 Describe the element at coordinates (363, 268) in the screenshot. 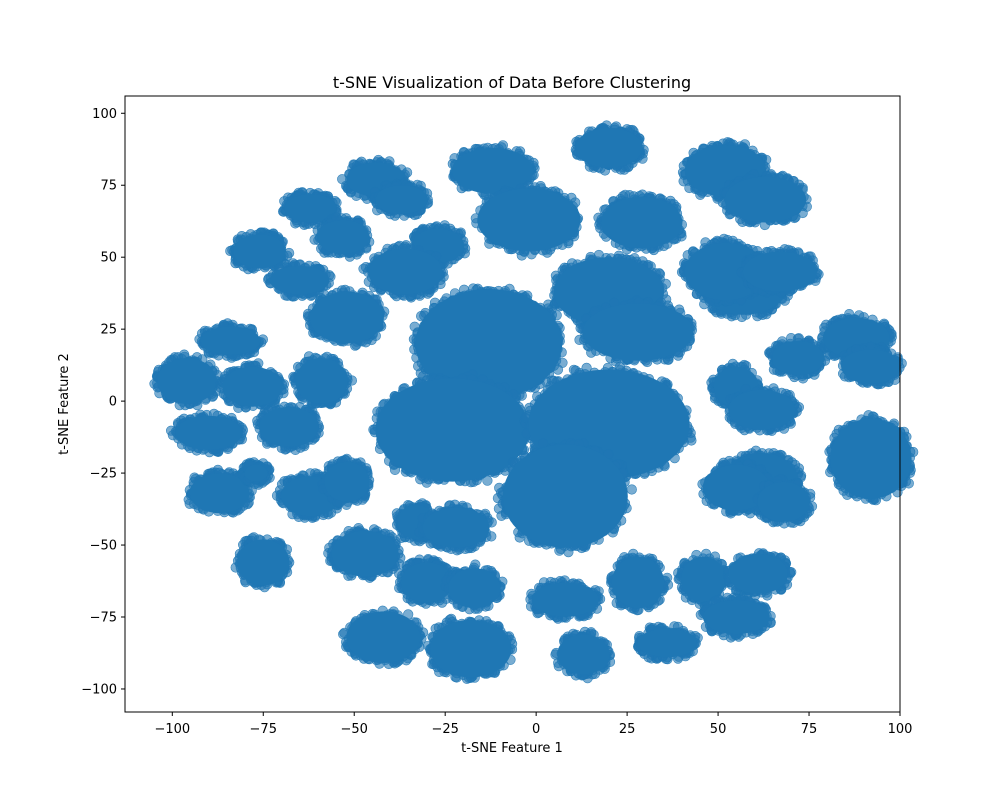

I see `data-point` at that location.